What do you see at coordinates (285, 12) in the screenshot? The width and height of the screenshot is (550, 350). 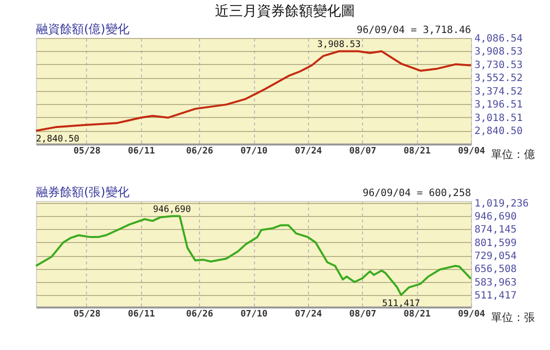 I see `chart-title: 近三月資券餘額變化圖` at bounding box center [285, 12].